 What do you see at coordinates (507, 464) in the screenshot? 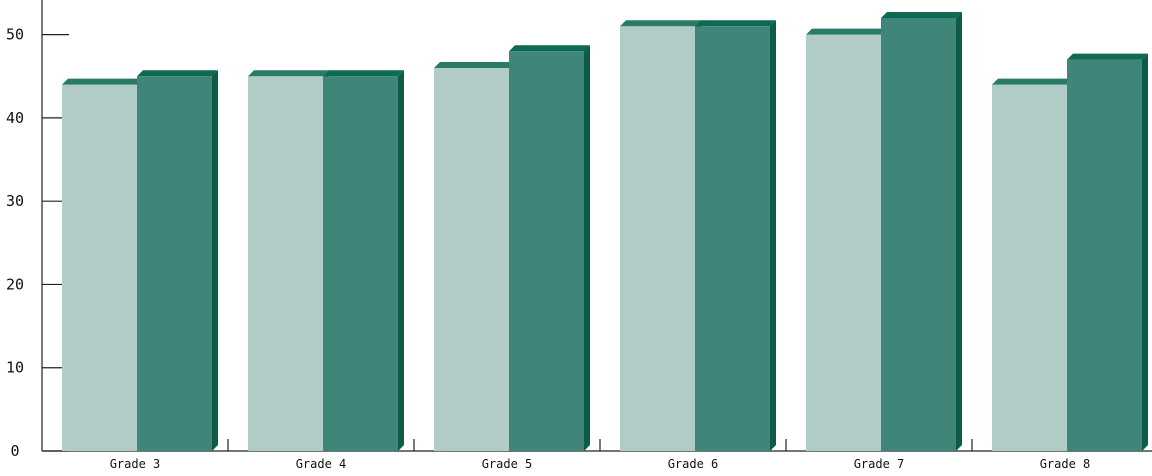
I see `x-category-label: Grade 5` at bounding box center [507, 464].